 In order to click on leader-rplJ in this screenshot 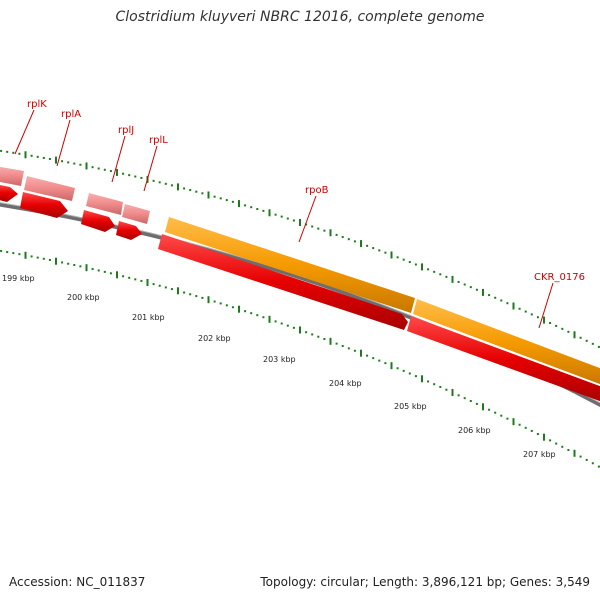, I will do `click(118, 159)`.